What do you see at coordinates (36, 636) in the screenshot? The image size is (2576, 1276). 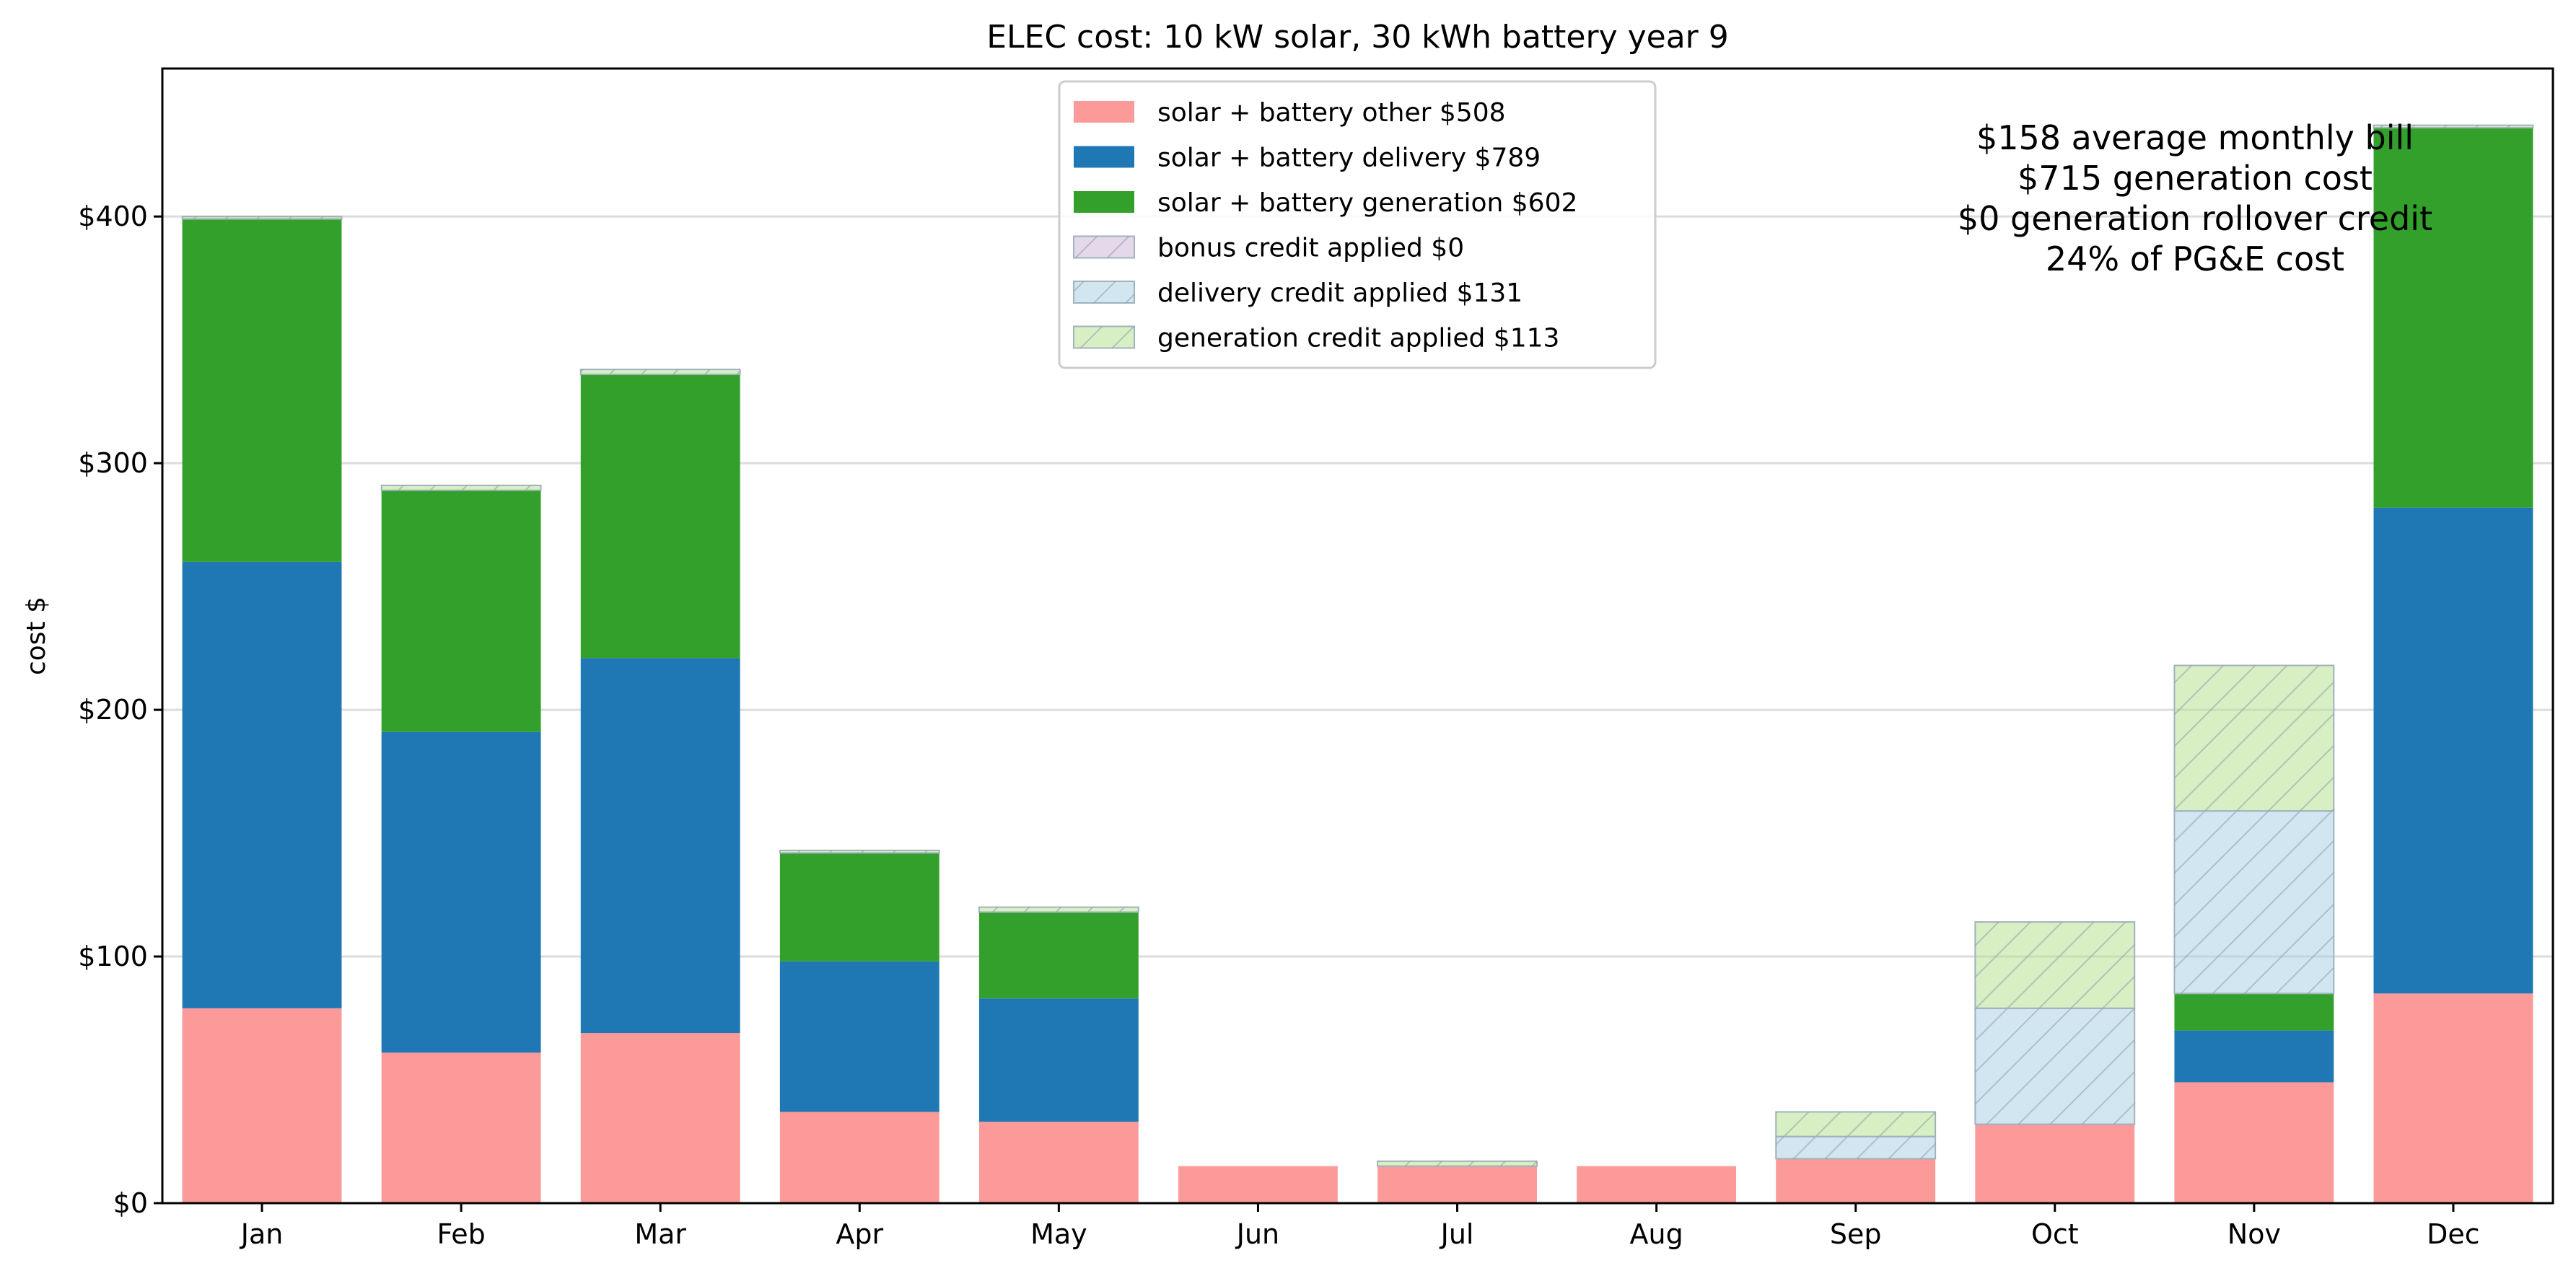 I see `y-axis-label: cost $` at bounding box center [36, 636].